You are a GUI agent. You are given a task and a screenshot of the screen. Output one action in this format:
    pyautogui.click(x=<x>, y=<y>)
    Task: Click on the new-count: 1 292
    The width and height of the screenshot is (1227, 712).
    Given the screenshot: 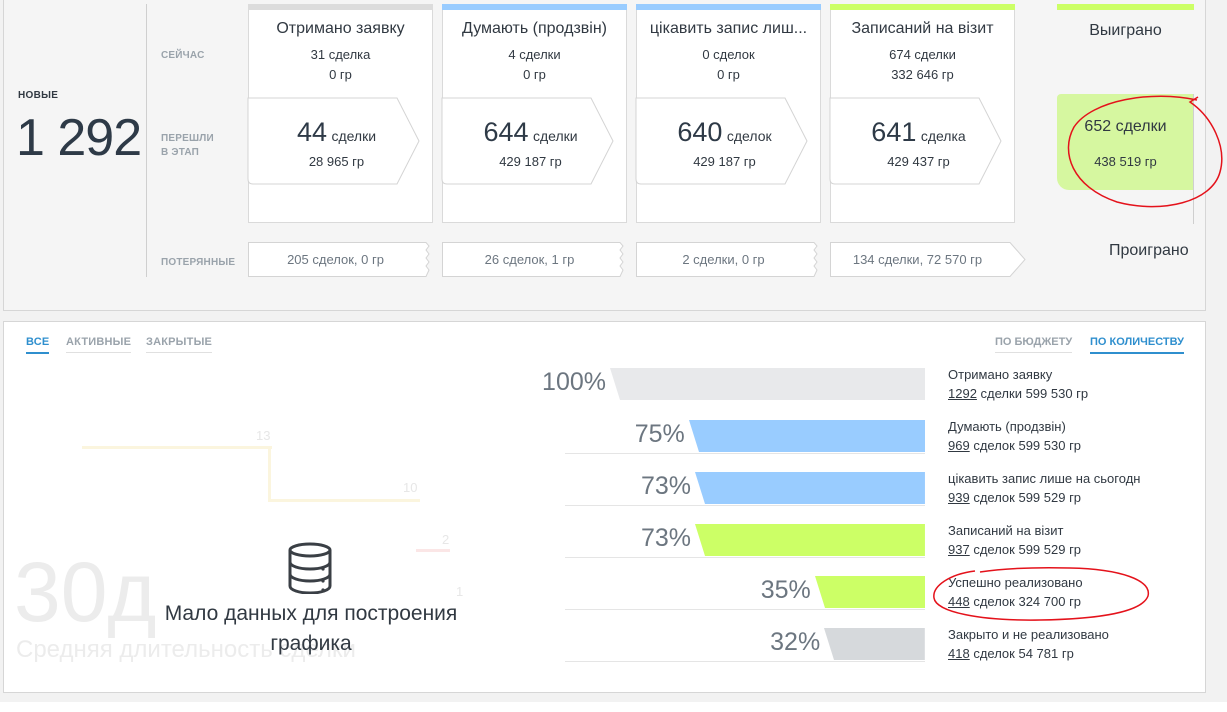 What is the action you would take?
    pyautogui.click(x=79, y=138)
    